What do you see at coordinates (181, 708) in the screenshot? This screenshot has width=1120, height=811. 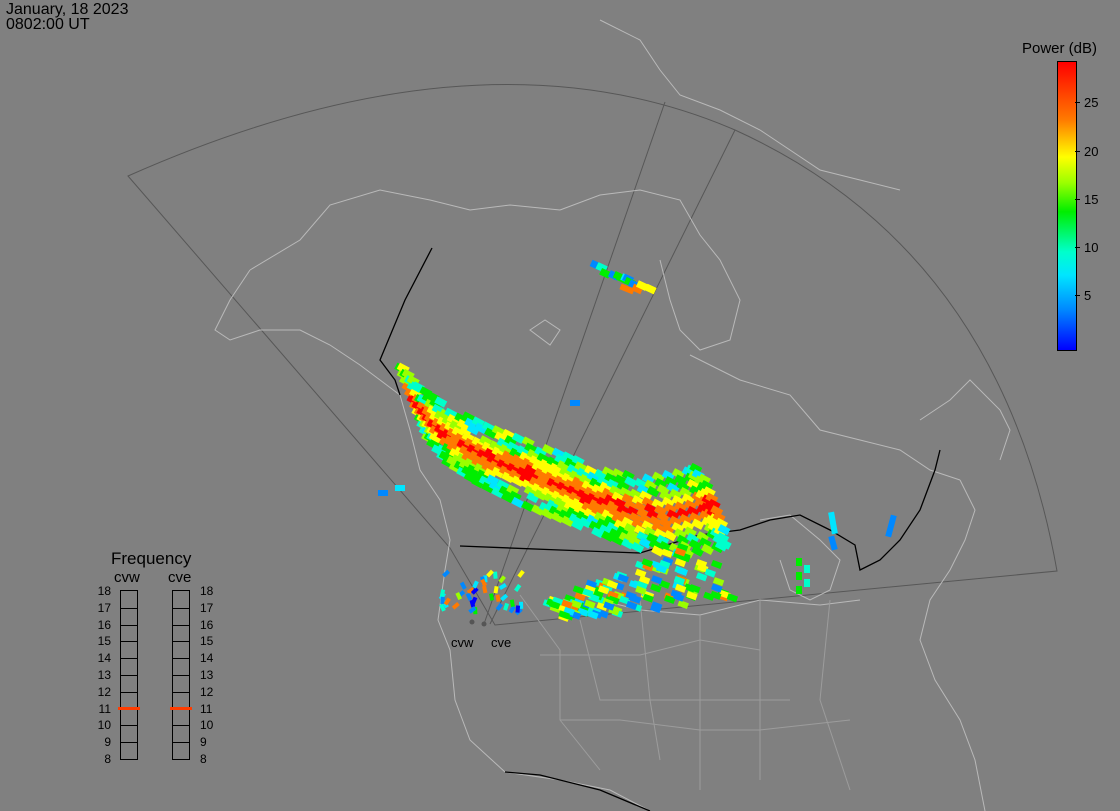 I see `frequency-selected-marker-cve` at bounding box center [181, 708].